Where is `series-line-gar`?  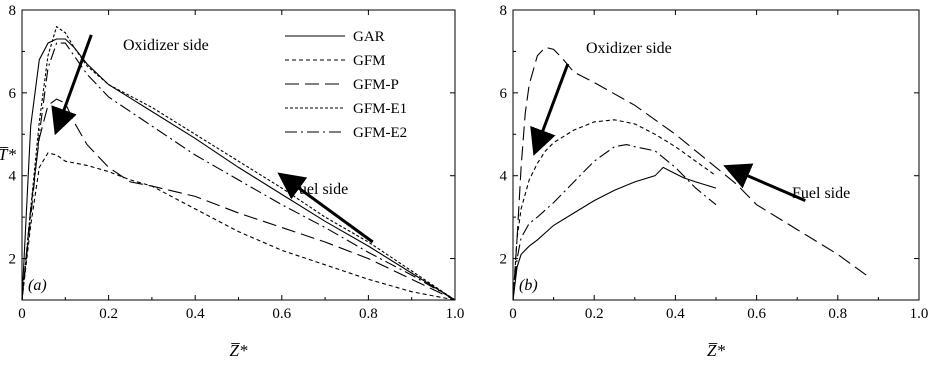 series-line-gar is located at coordinates (614, 233).